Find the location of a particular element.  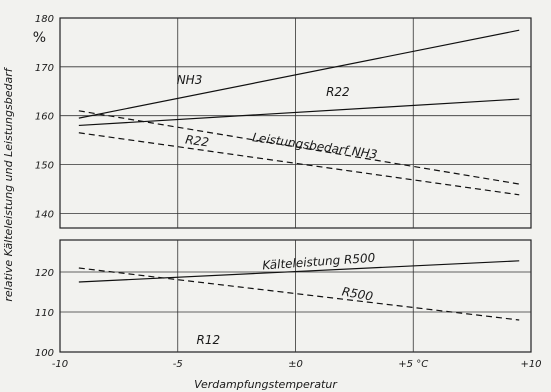

y-tick-label: 140 is located at coordinates (44, 214).